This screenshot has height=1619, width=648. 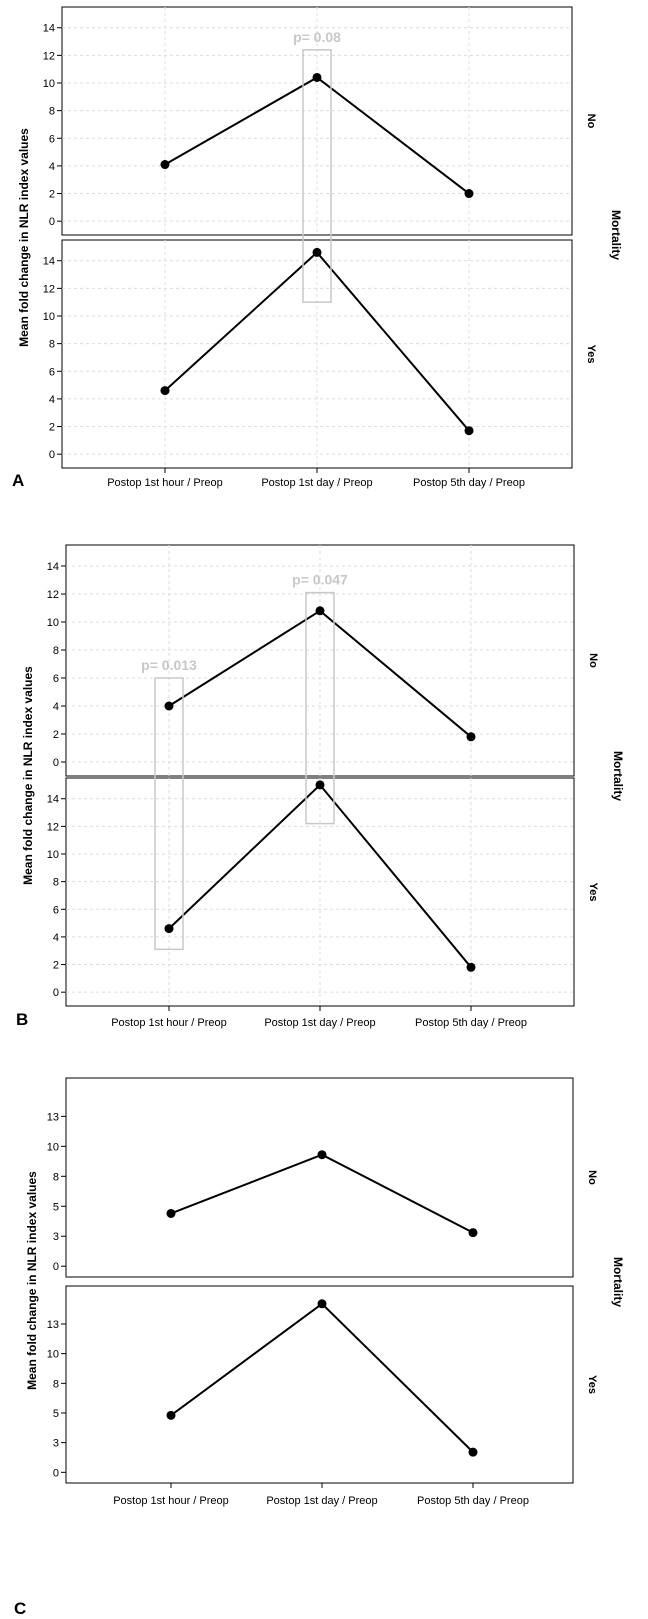 What do you see at coordinates (317, 37) in the screenshot?
I see `p-value-label: p= 0.08` at bounding box center [317, 37].